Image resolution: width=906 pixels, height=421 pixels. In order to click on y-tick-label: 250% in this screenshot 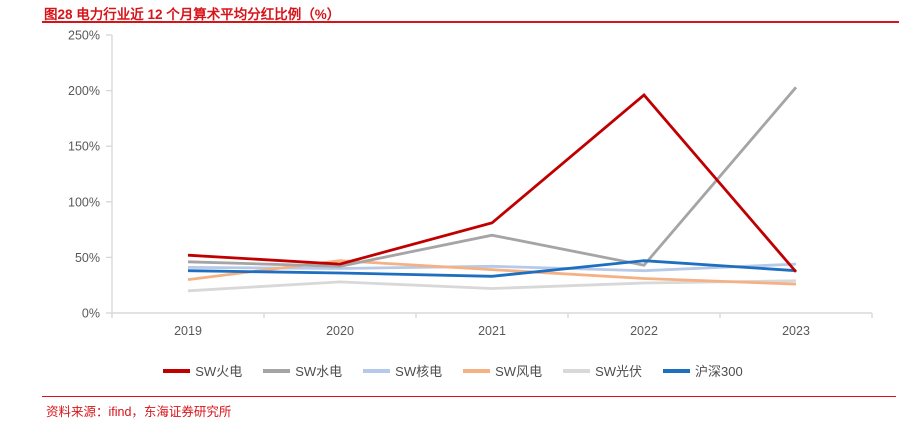, I will do `click(84, 36)`.